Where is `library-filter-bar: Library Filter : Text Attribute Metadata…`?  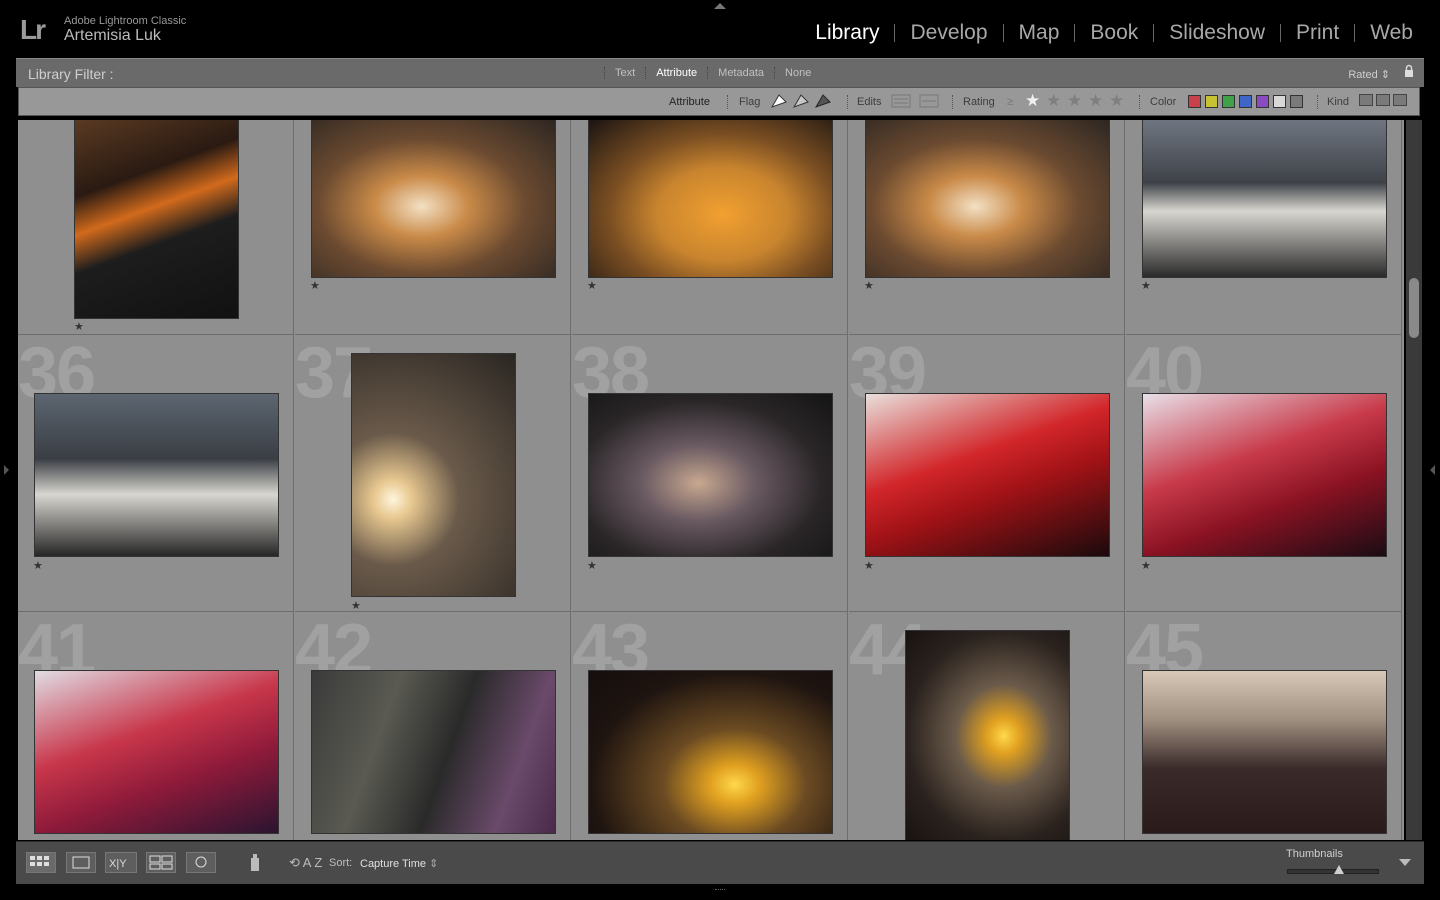
library-filter-bar: Library Filter : Text Attribute Metadata… is located at coordinates (720, 72).